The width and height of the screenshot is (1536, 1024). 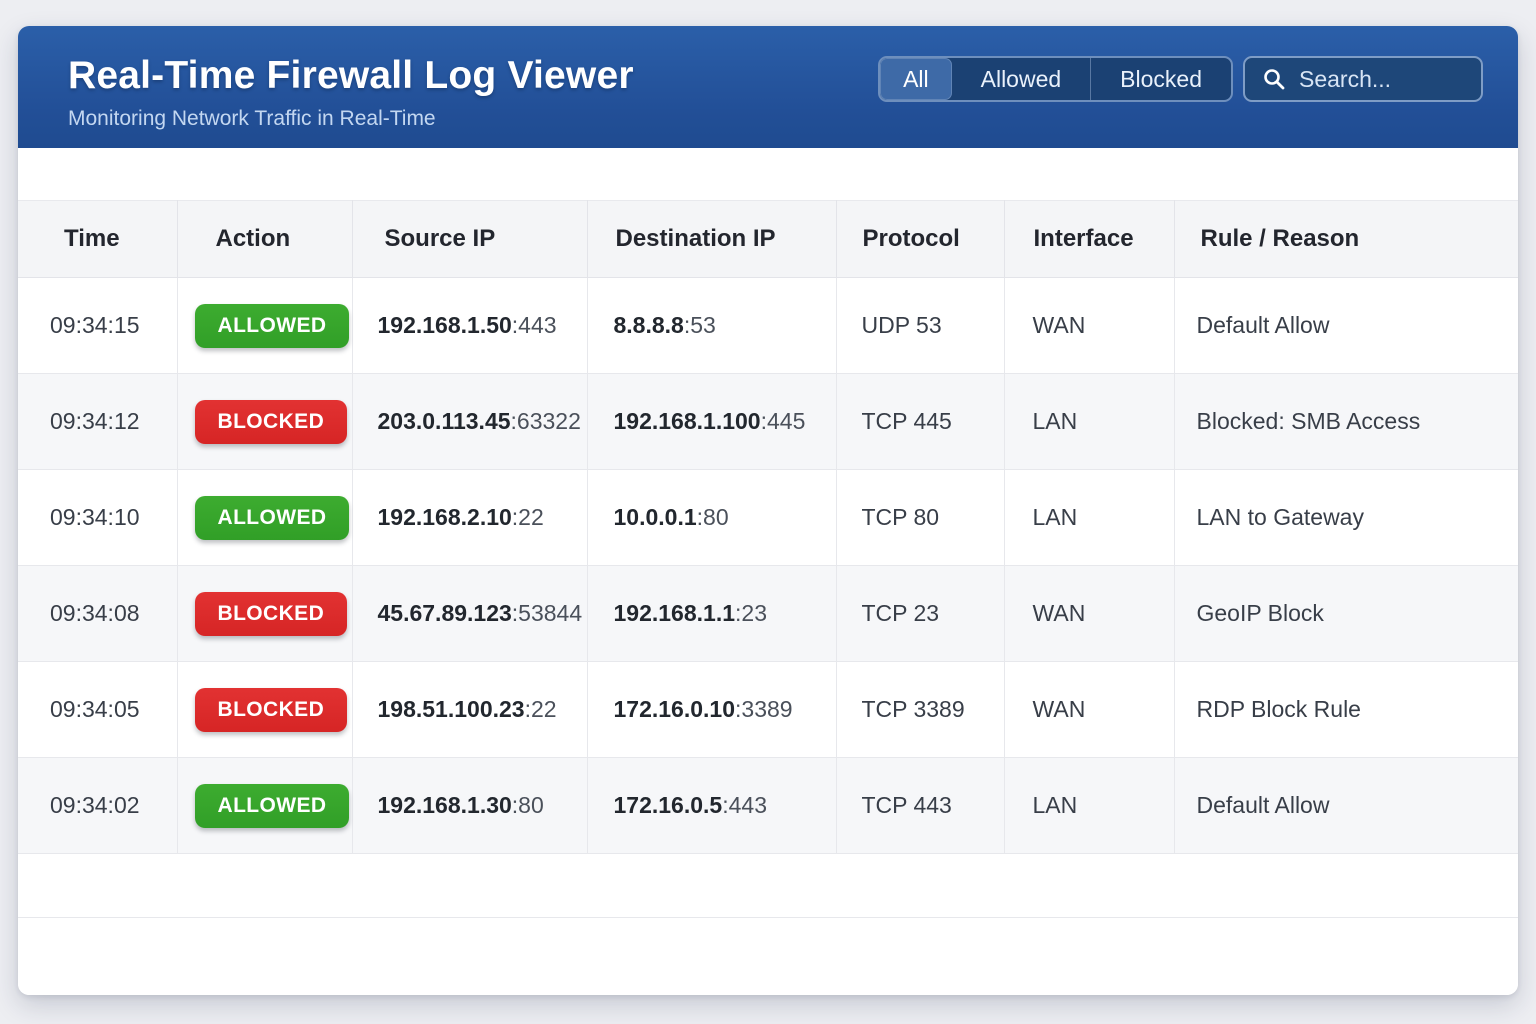 What do you see at coordinates (470, 239) in the screenshot?
I see `column-header: Source IP` at bounding box center [470, 239].